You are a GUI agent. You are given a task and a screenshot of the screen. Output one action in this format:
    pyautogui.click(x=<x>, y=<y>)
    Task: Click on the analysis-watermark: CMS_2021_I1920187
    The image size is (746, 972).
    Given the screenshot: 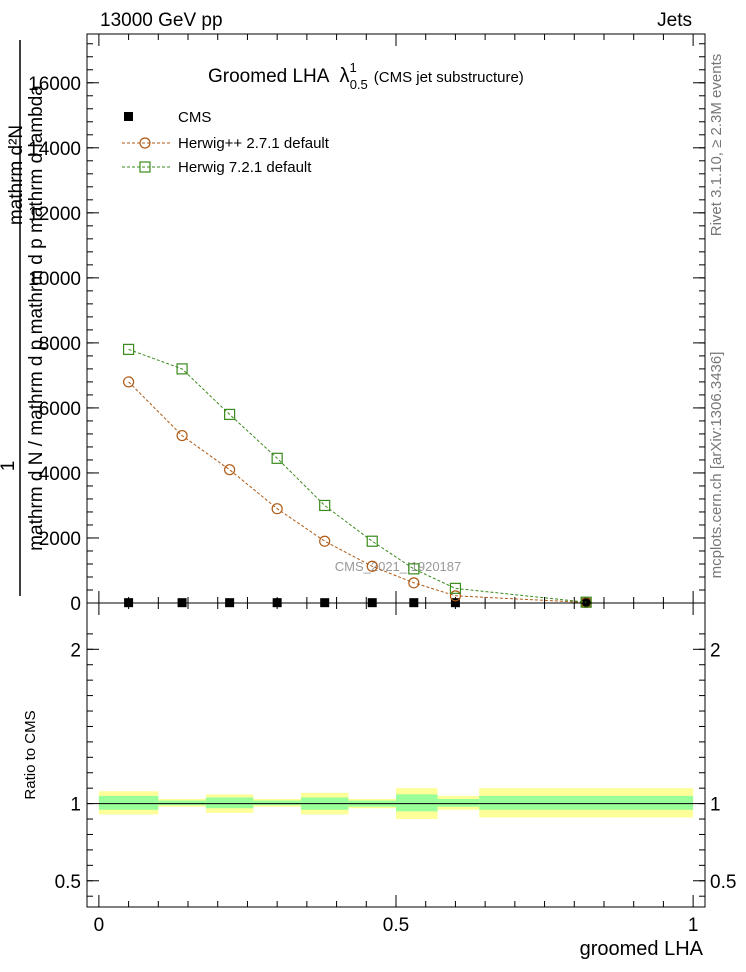 What is the action you would take?
    pyautogui.click(x=398, y=566)
    